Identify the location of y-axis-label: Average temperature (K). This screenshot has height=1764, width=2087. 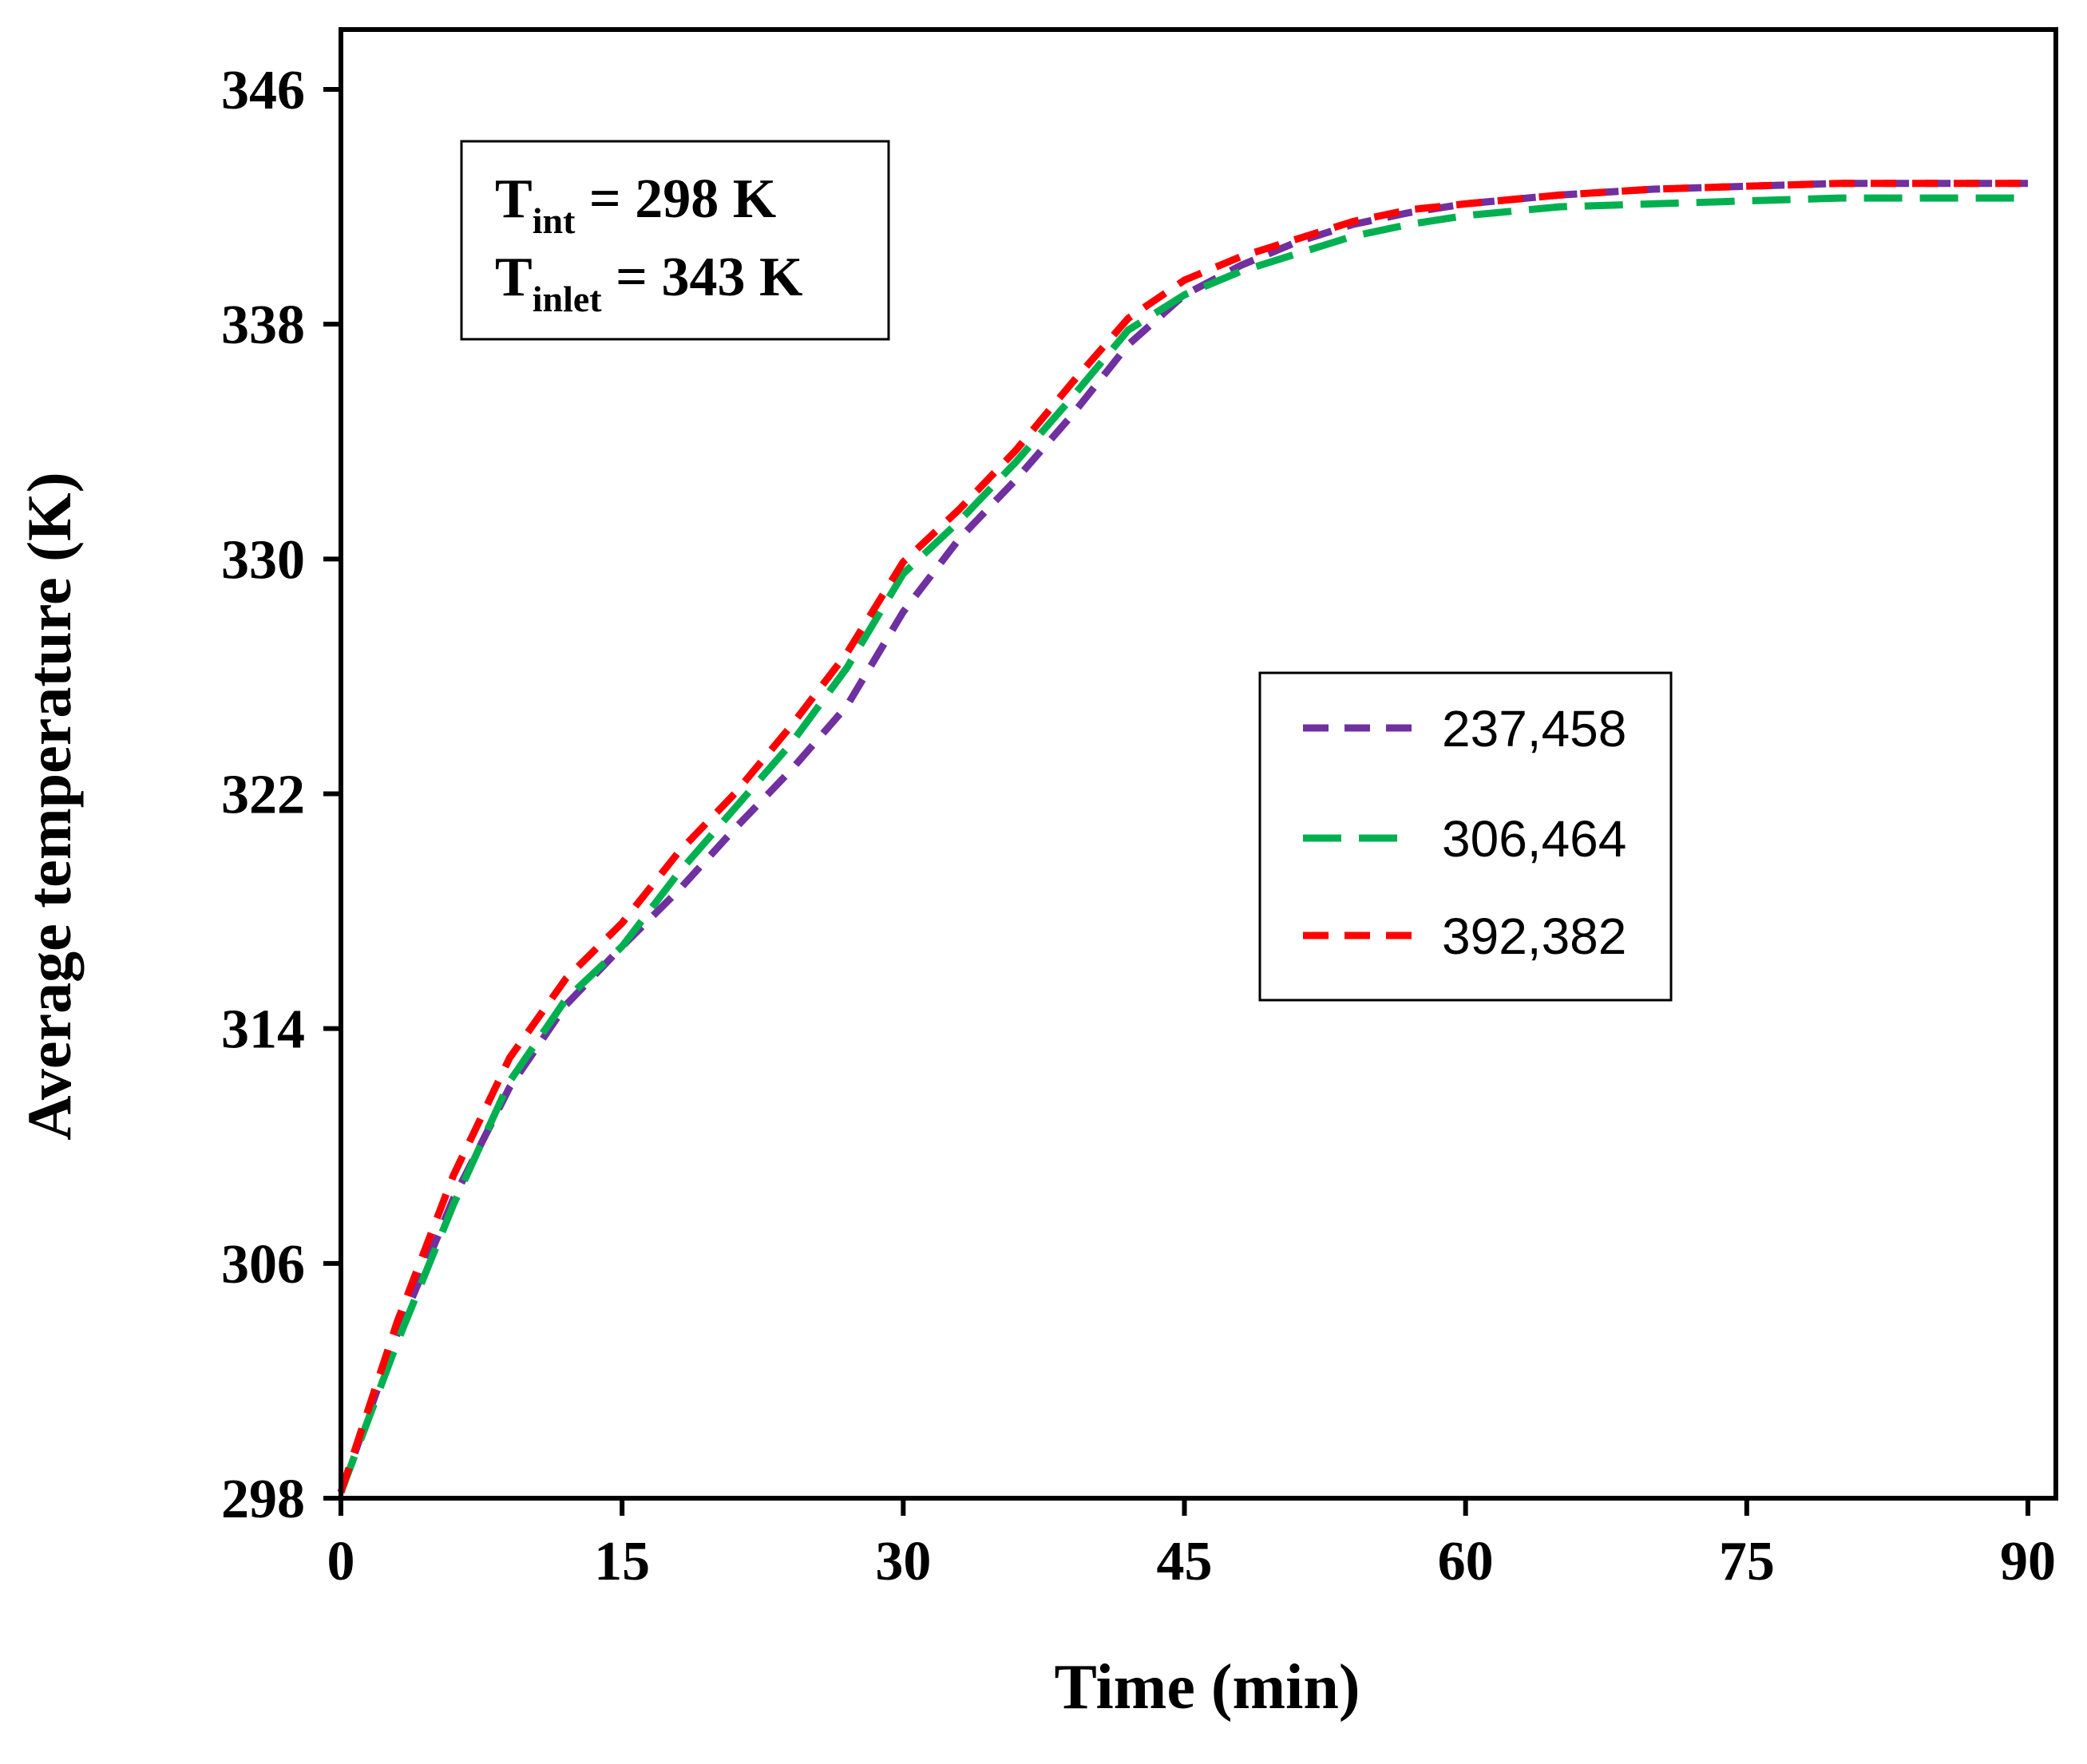
(49, 806).